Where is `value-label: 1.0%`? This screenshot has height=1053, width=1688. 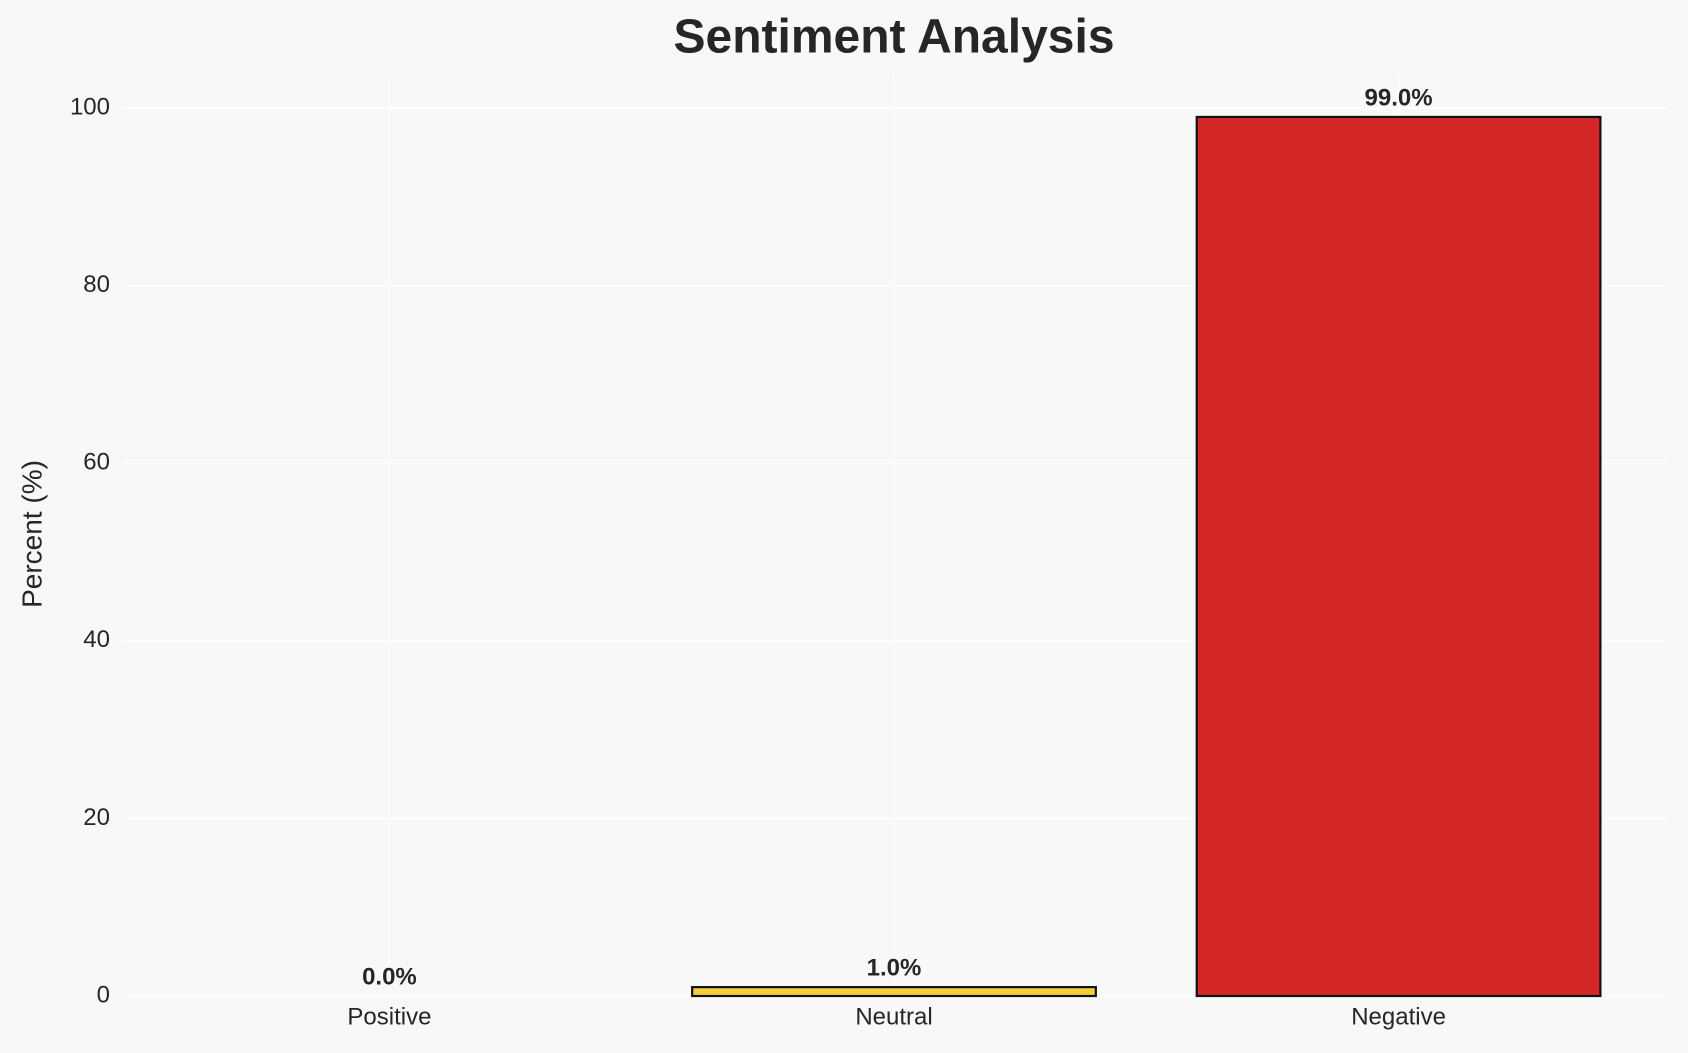
value-label: 1.0% is located at coordinates (894, 967).